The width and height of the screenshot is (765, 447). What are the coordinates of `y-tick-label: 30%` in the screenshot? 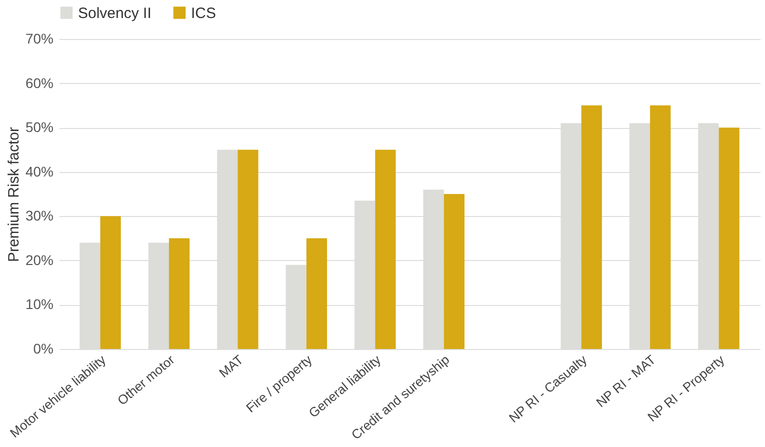 It's located at (39, 216).